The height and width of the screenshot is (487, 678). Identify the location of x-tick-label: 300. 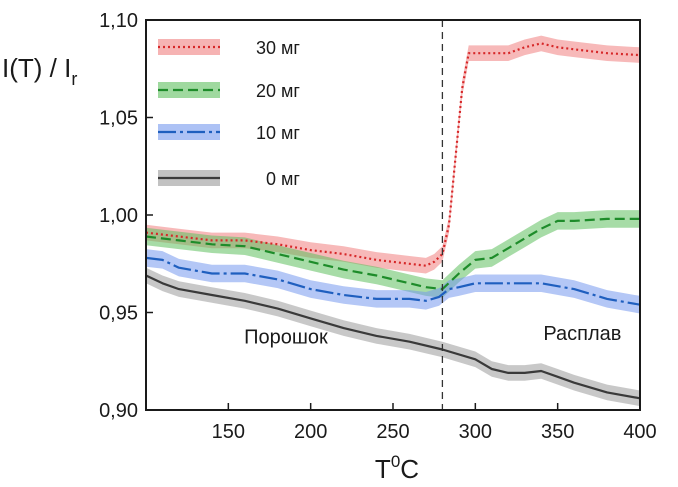
(475, 432).